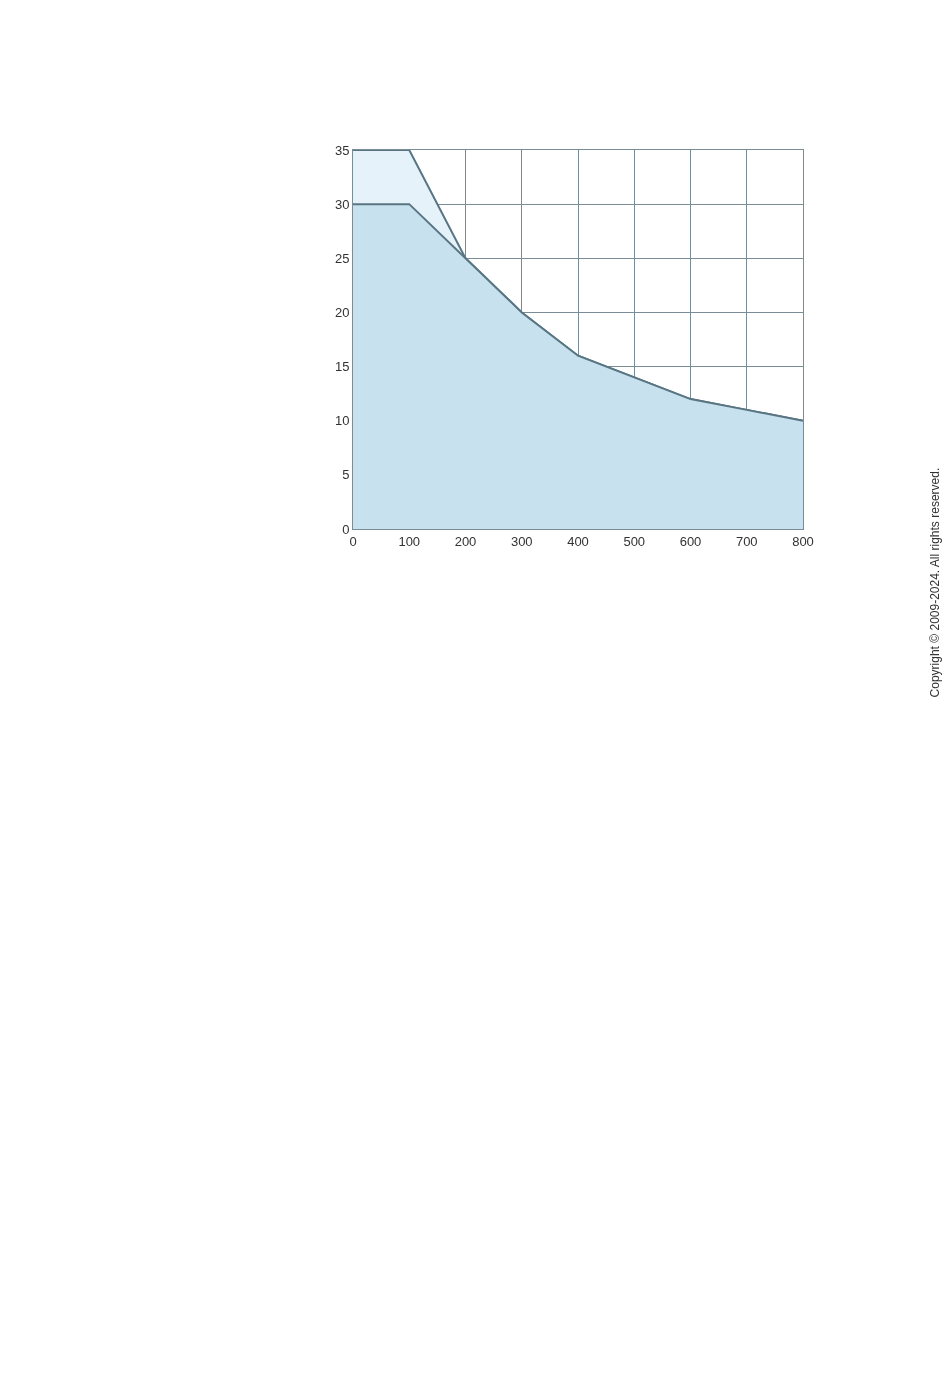  Describe the element at coordinates (578, 541) in the screenshot. I see `x-tick-label: 400` at that location.